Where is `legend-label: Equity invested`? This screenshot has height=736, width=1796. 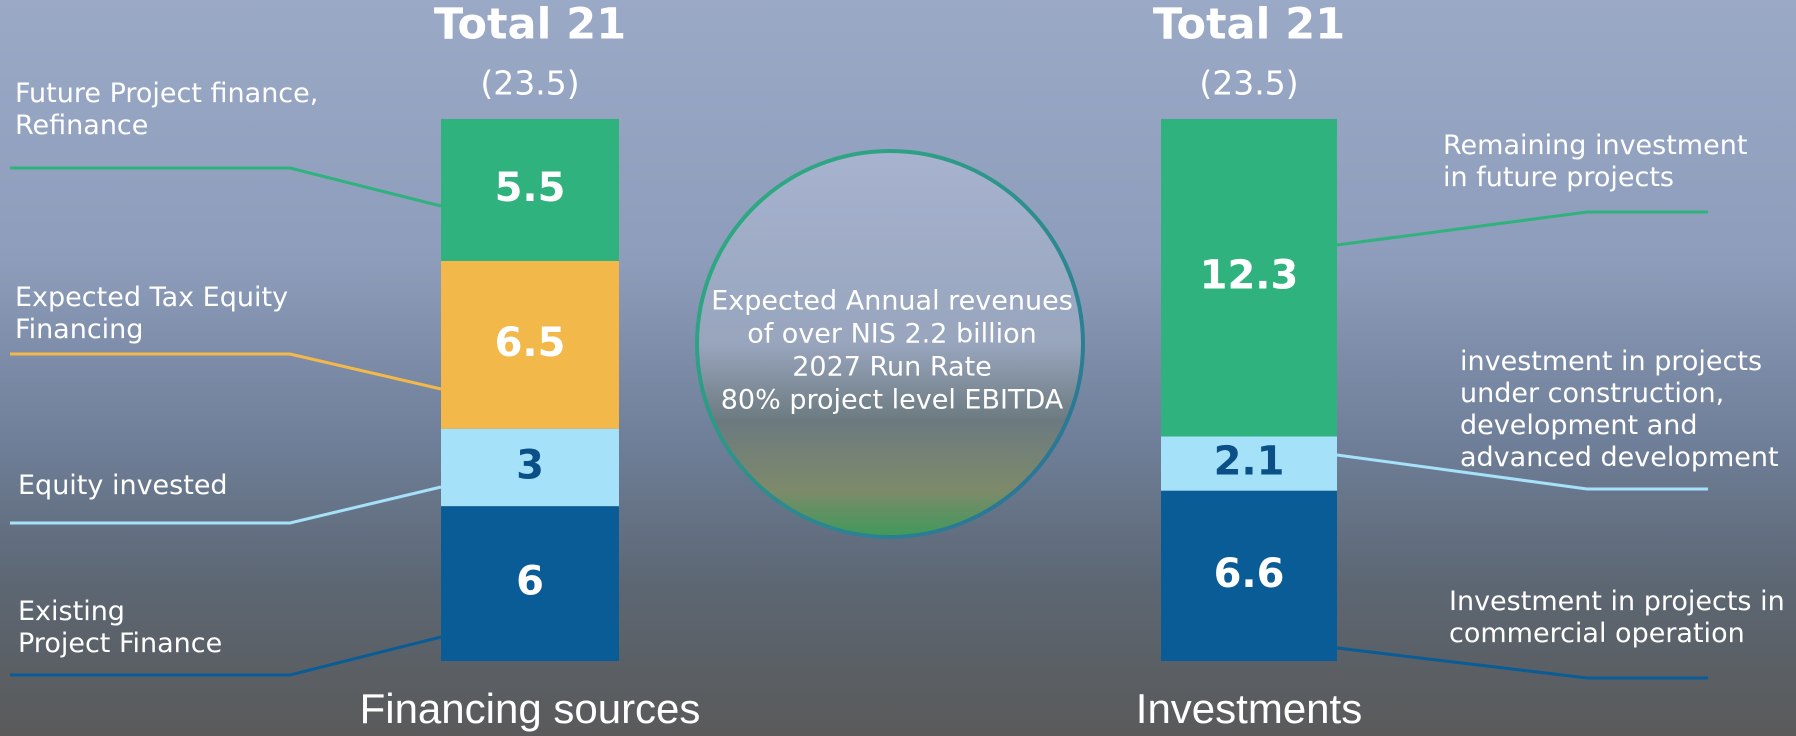
legend-label: Equity invested is located at coordinates (123, 485).